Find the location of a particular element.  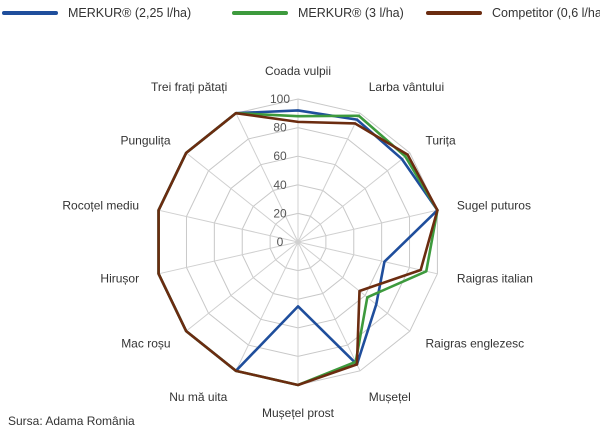

category-label: Nu mă uita is located at coordinates (198, 397).